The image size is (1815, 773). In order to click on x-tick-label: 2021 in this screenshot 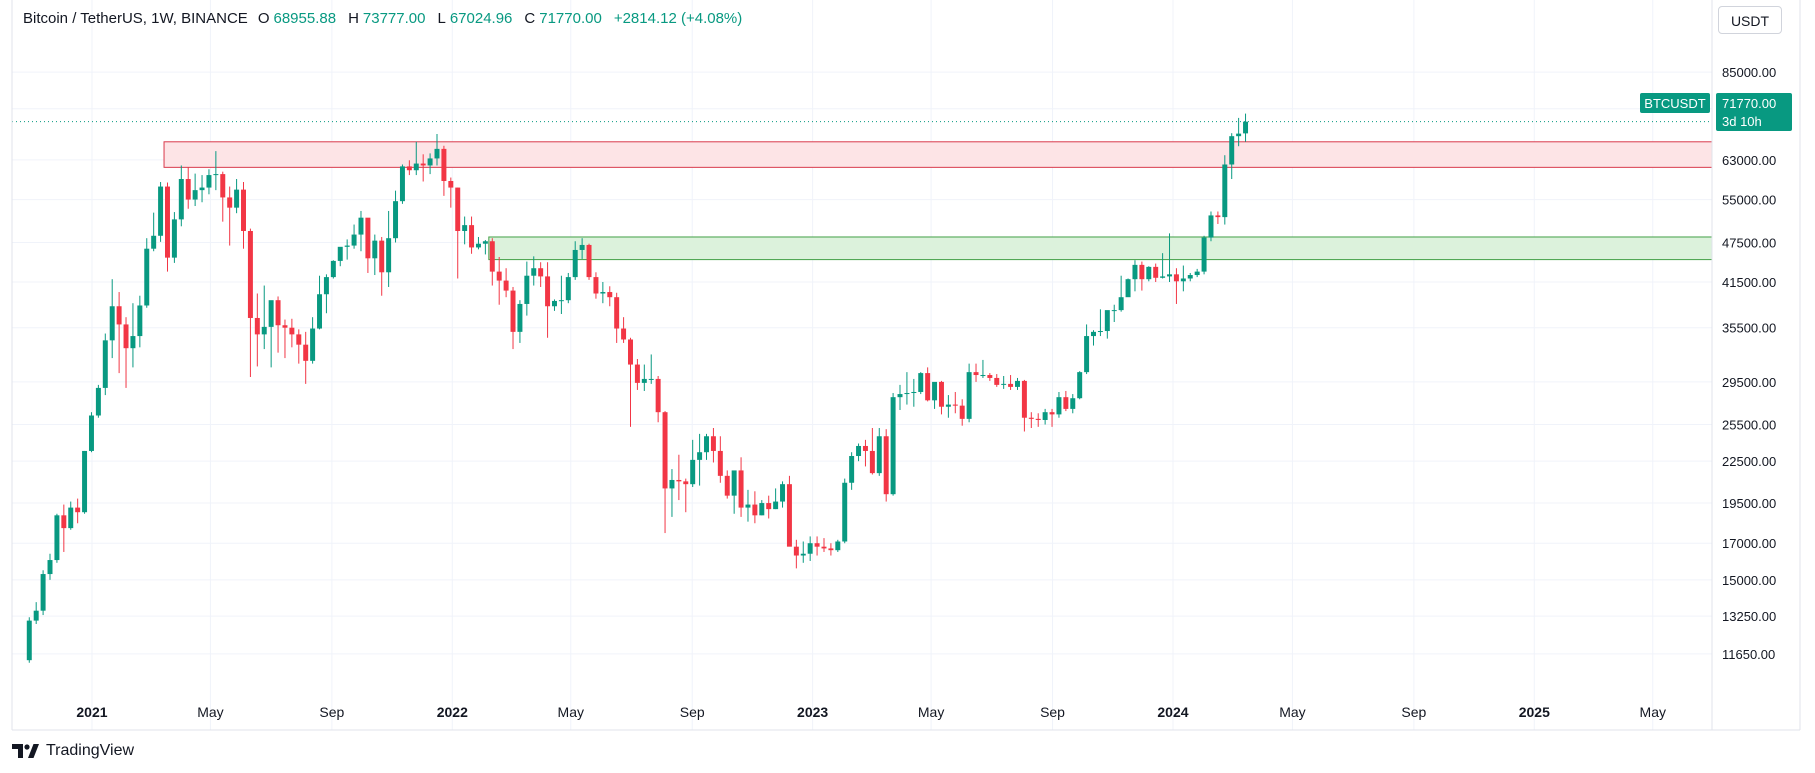, I will do `click(91, 712)`.